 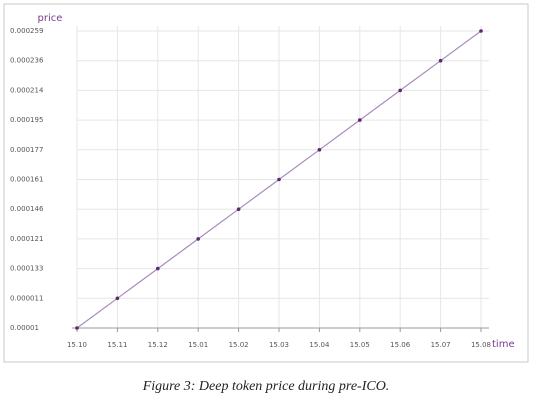 What do you see at coordinates (26, 269) in the screenshot?
I see `y-tick-label: 0.000133` at bounding box center [26, 269].